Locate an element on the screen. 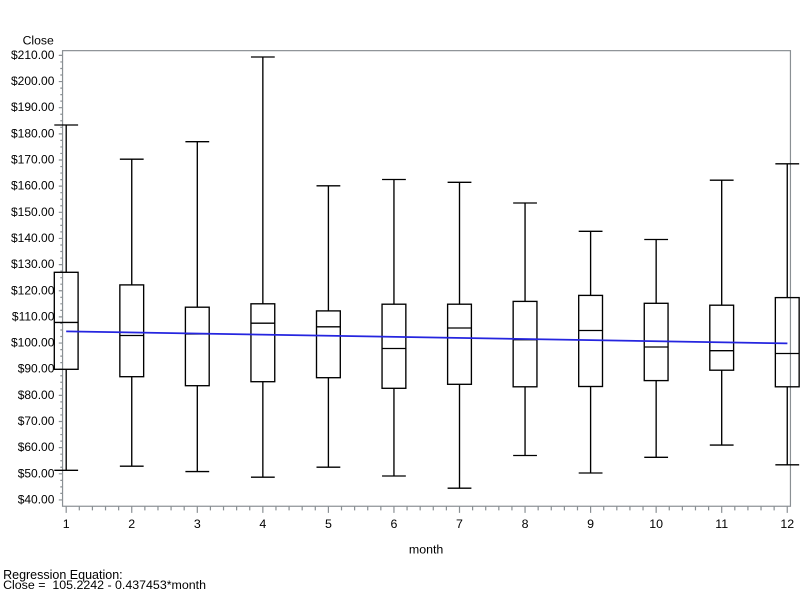 The image size is (800, 600). svg-text: 10 is located at coordinates (656, 524).